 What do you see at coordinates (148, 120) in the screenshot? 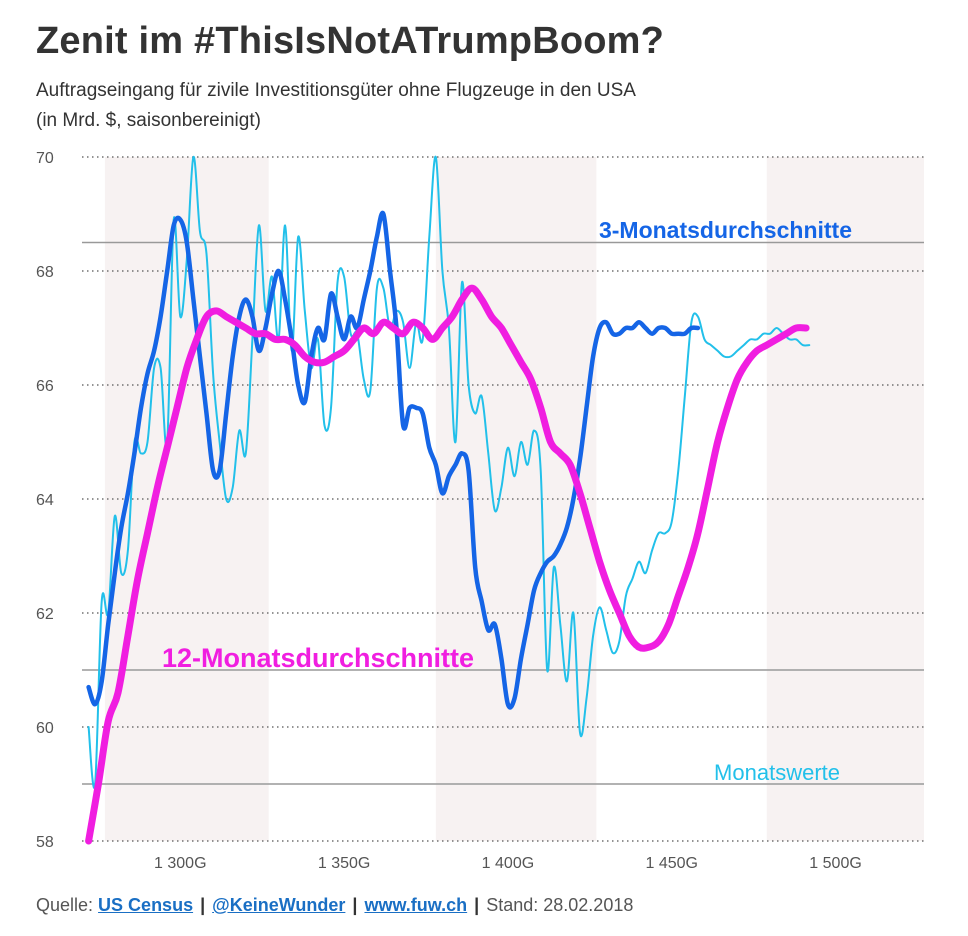
I see `subtitle-line-2: (in Mrd. $, saisonbereinigt)` at bounding box center [148, 120].